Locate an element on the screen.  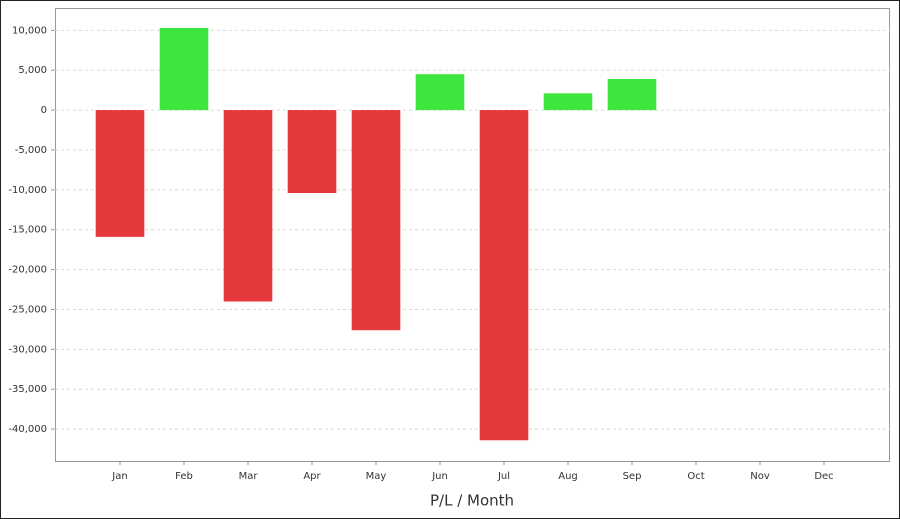
x-tick-label: Jan is located at coordinates (119, 476).